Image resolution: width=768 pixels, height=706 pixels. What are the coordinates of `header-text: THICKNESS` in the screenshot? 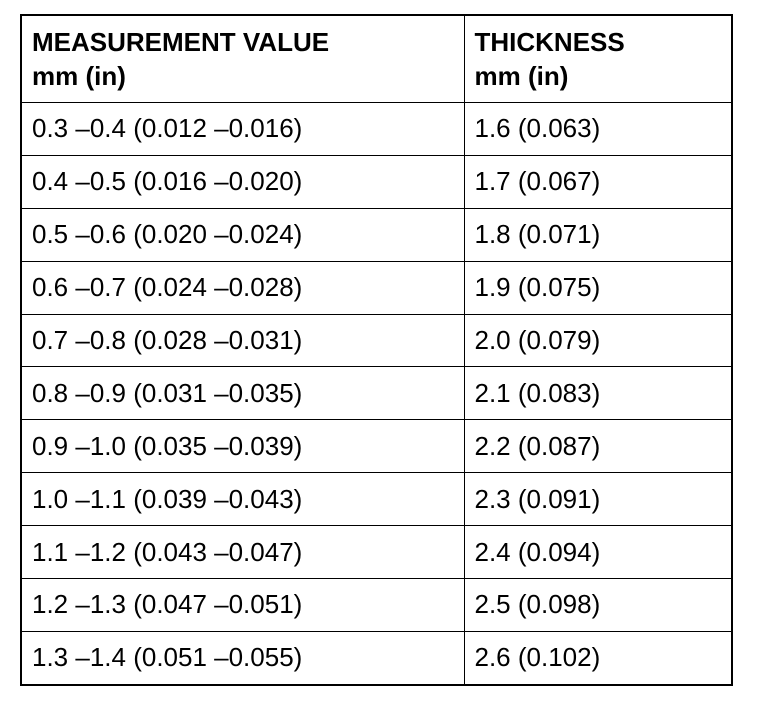 It's located at (549, 42).